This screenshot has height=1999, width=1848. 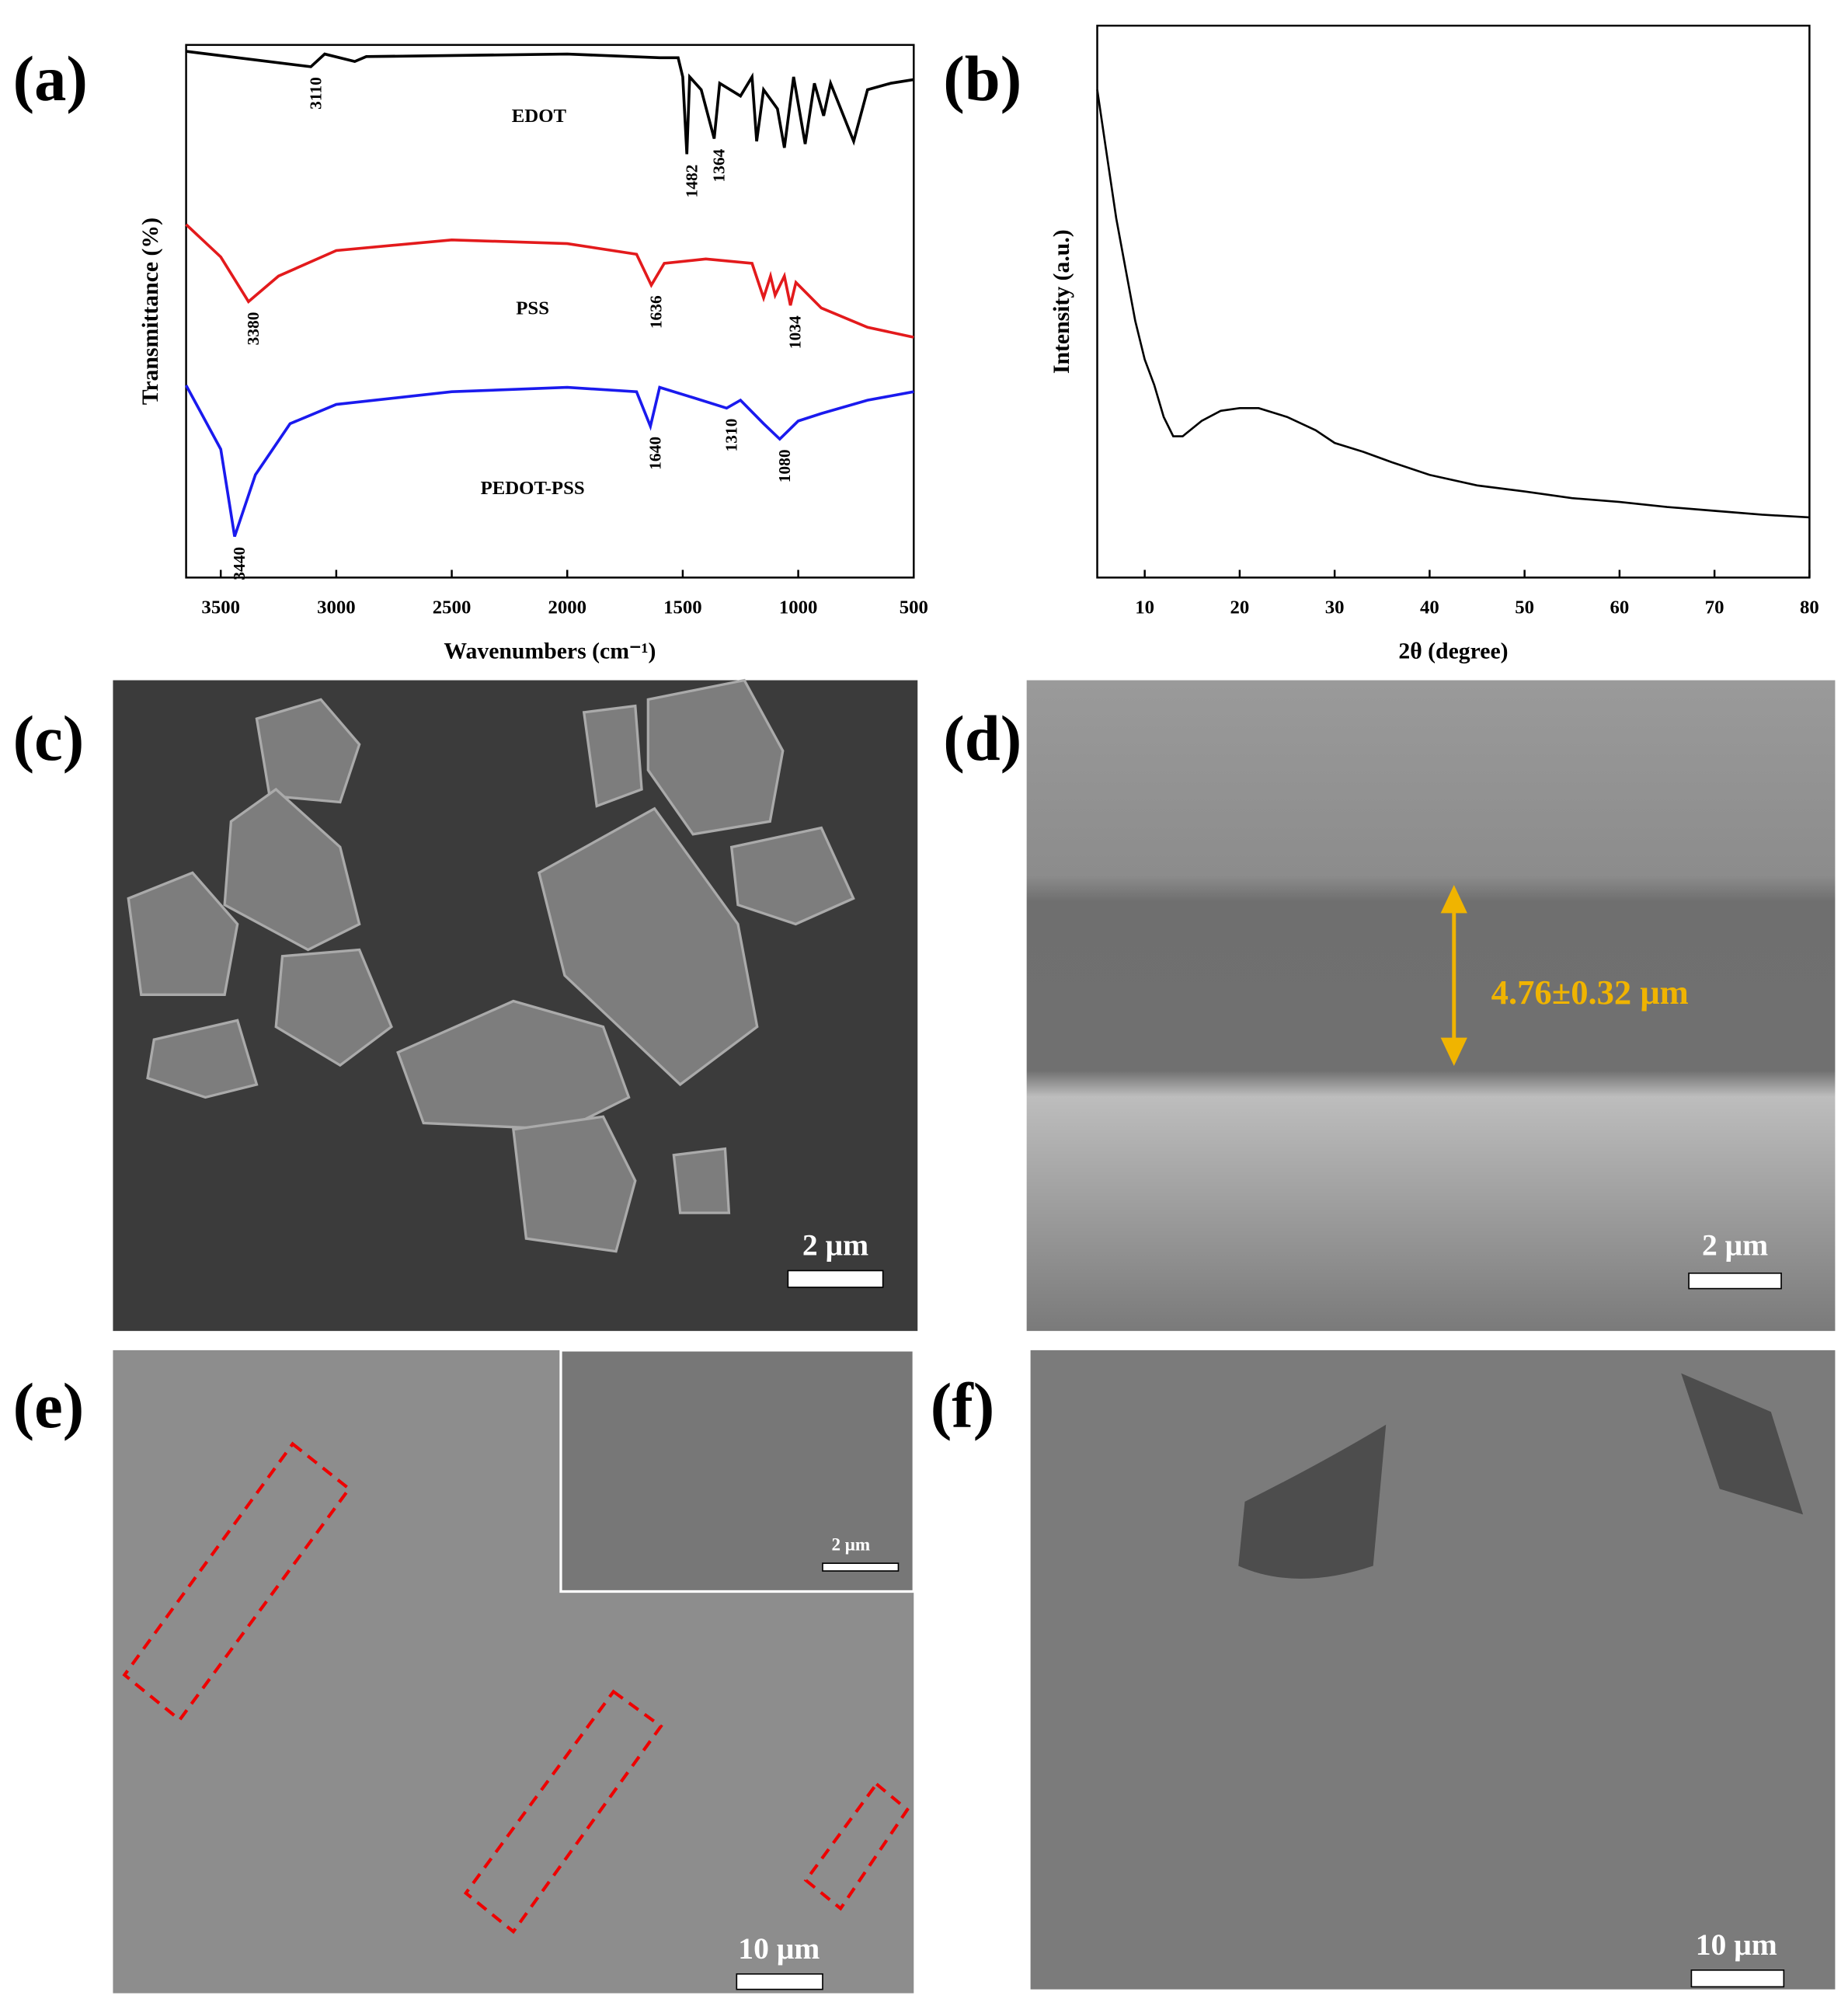 What do you see at coordinates (491, 965) in the screenshot?
I see `particles` at bounding box center [491, 965].